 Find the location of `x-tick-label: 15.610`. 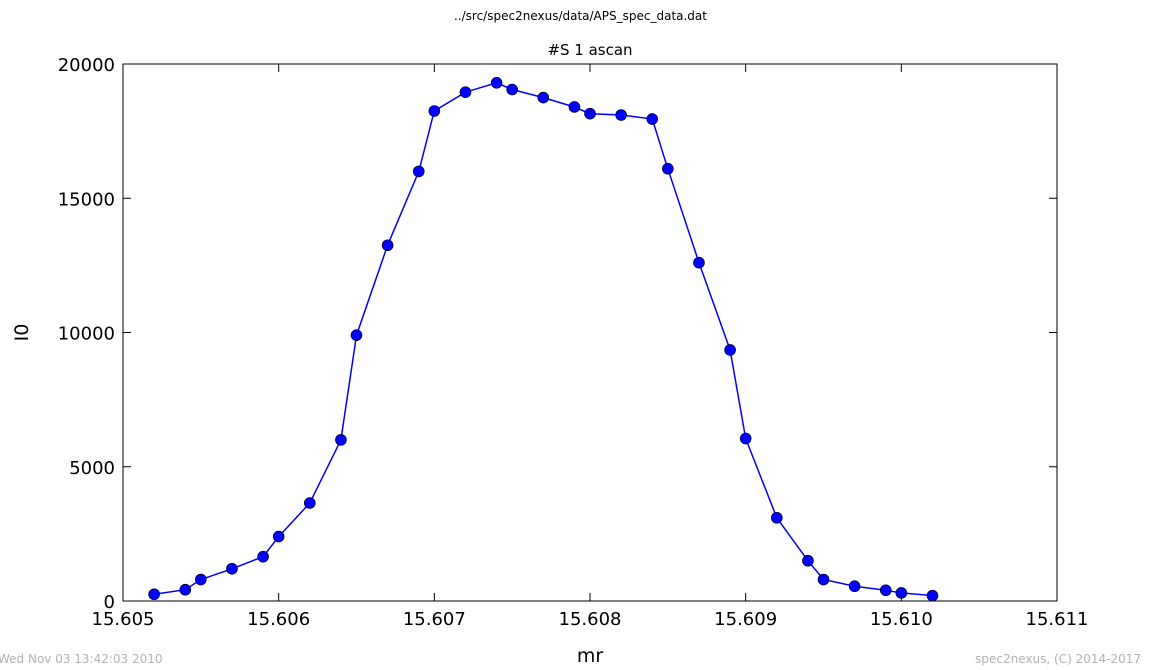

x-tick-label: 15.610 is located at coordinates (901, 619).